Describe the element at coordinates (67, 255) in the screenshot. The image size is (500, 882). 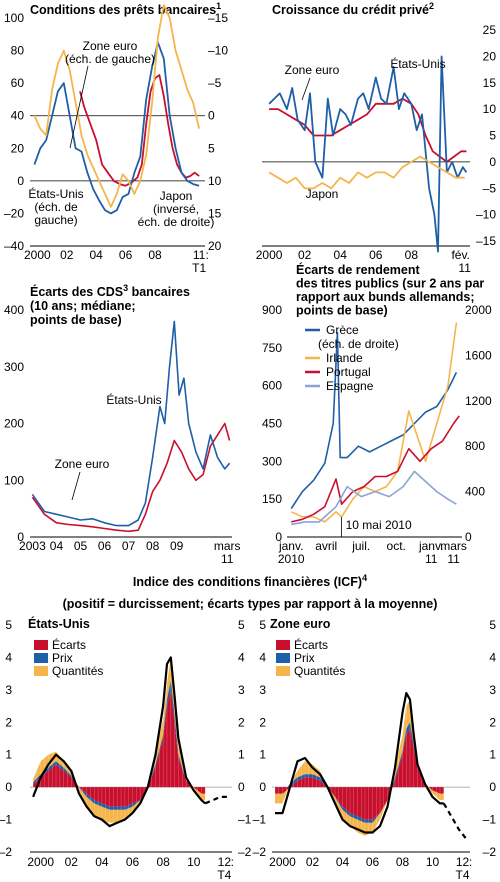
I see `lending-x-tick: 02` at that location.